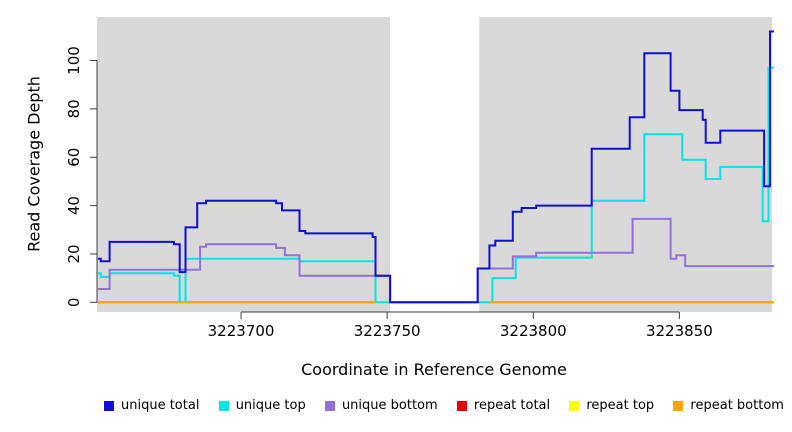 The height and width of the screenshot is (432, 792). I want to click on x-tick-label: 3223850, so click(679, 331).